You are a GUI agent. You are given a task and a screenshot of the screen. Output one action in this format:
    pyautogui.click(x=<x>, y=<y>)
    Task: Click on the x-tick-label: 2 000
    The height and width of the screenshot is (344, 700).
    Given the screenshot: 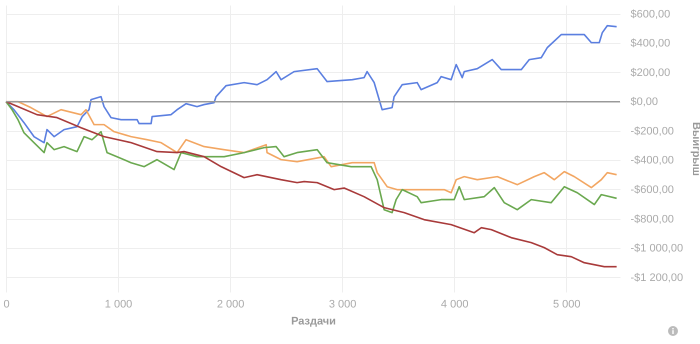 What is the action you would take?
    pyautogui.click(x=230, y=304)
    